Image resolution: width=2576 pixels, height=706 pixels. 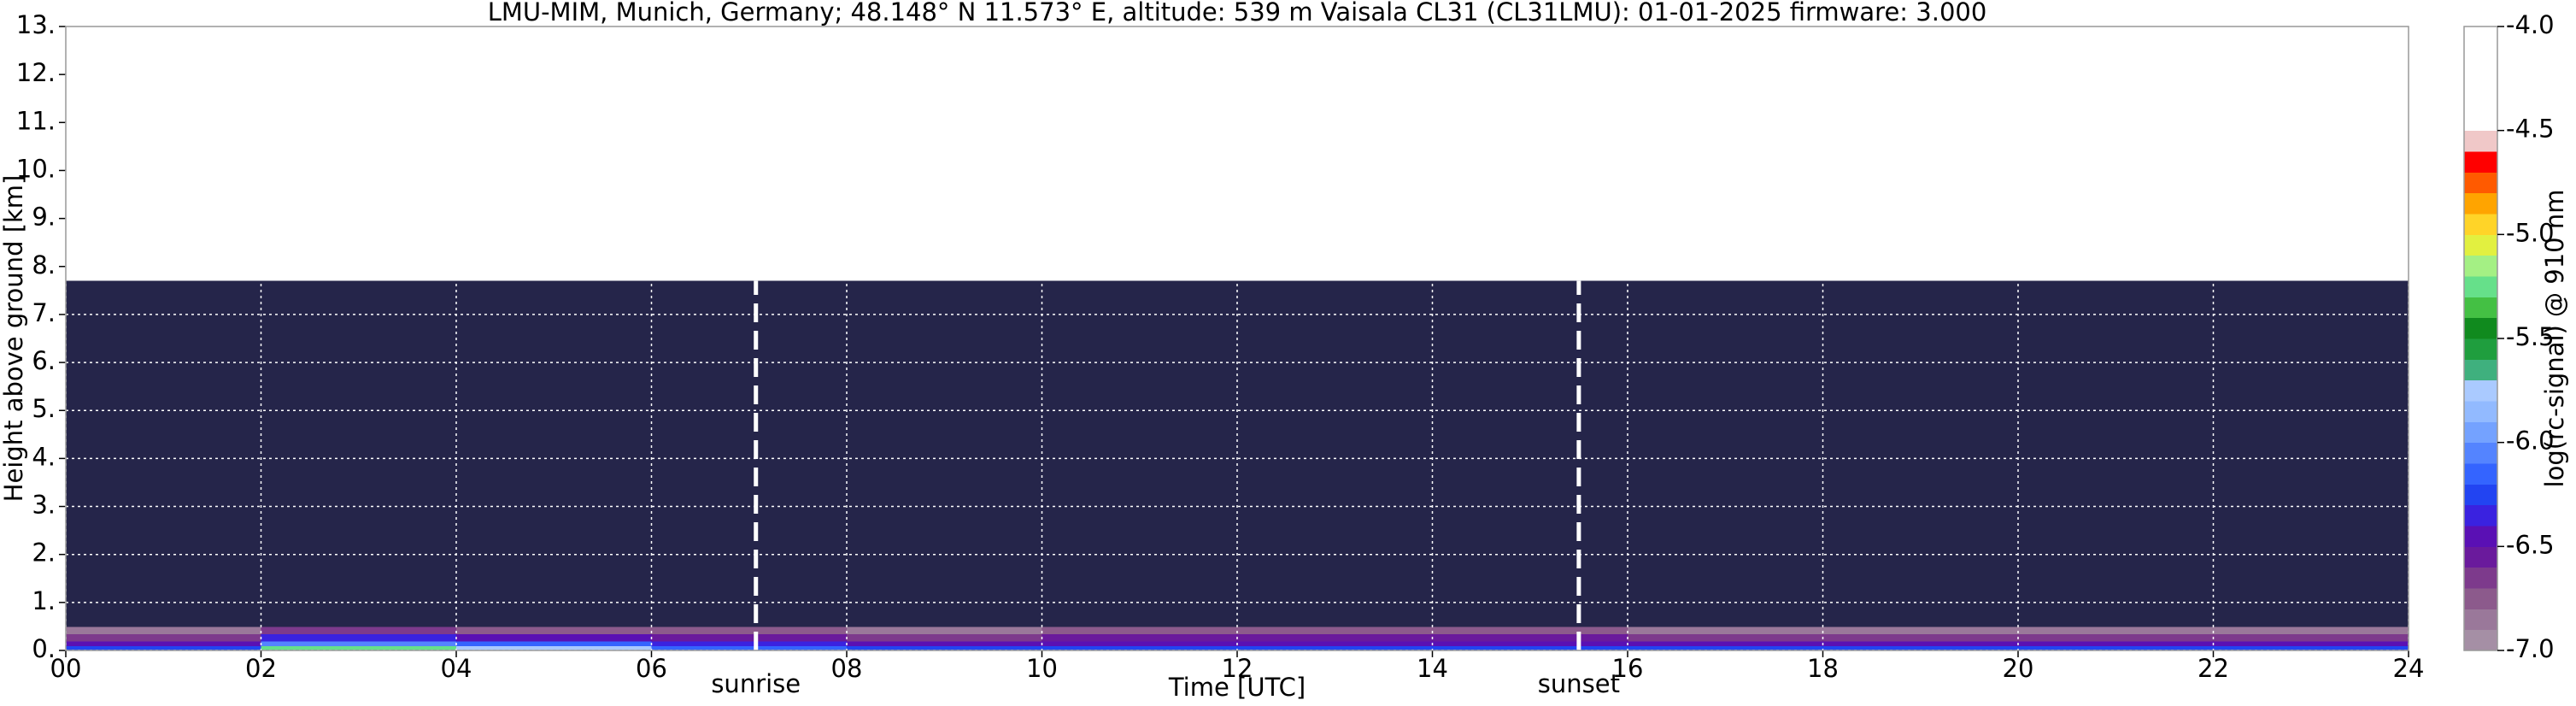 I want to click on x-tick-label: 14, so click(x=1432, y=668).